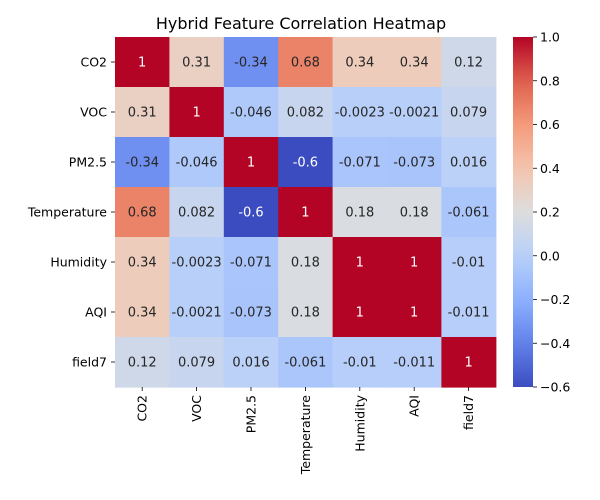 Image resolution: width=600 pixels, height=500 pixels. I want to click on column-tick-label-5: AQI, so click(414, 406).